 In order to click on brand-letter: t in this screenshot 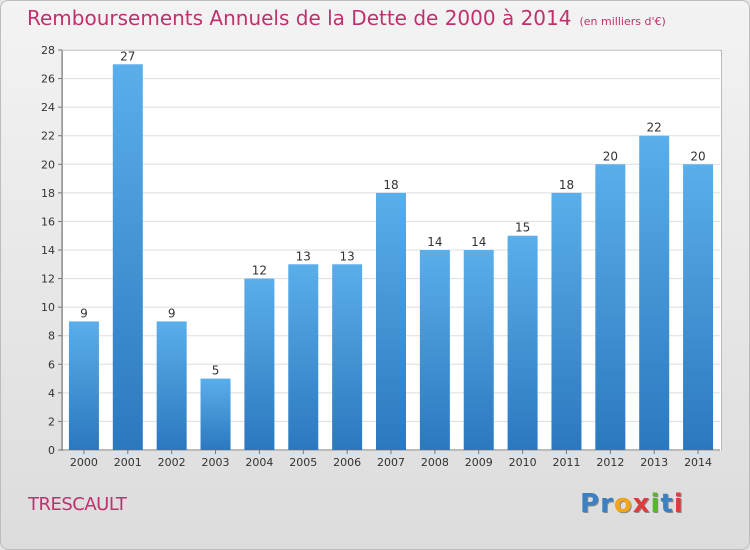, I will do `click(667, 504)`.